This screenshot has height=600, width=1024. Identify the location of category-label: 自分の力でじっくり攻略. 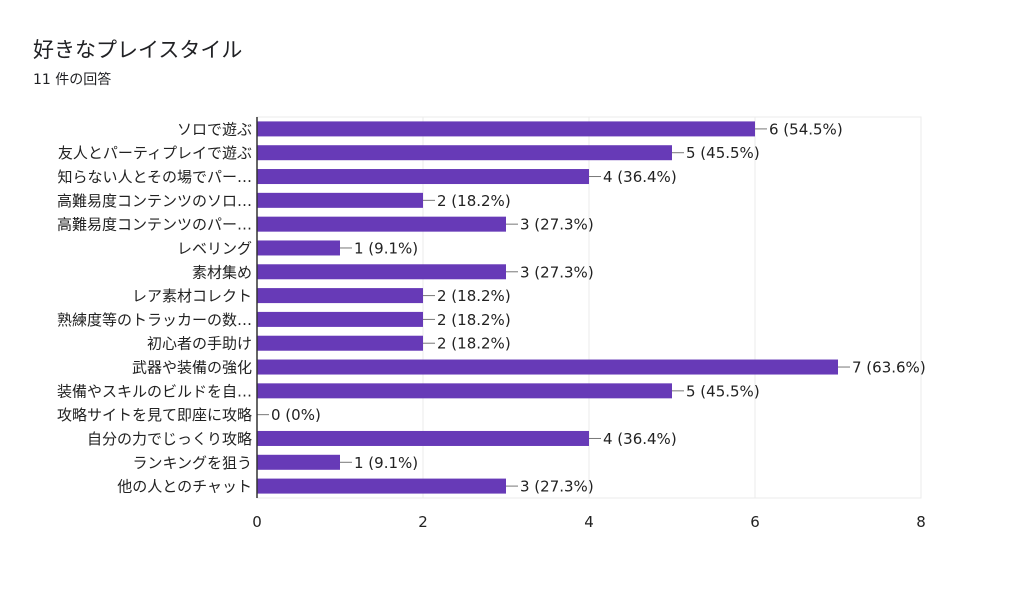
(169, 439).